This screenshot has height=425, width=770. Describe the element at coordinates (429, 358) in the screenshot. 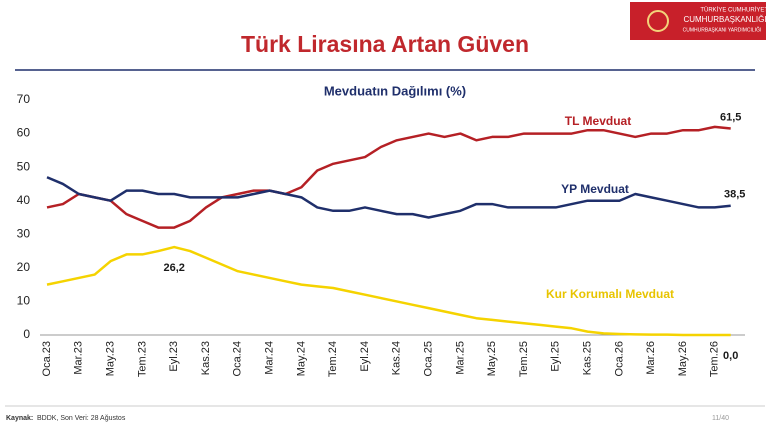

I see `x-tick-label: Oca.25` at that location.